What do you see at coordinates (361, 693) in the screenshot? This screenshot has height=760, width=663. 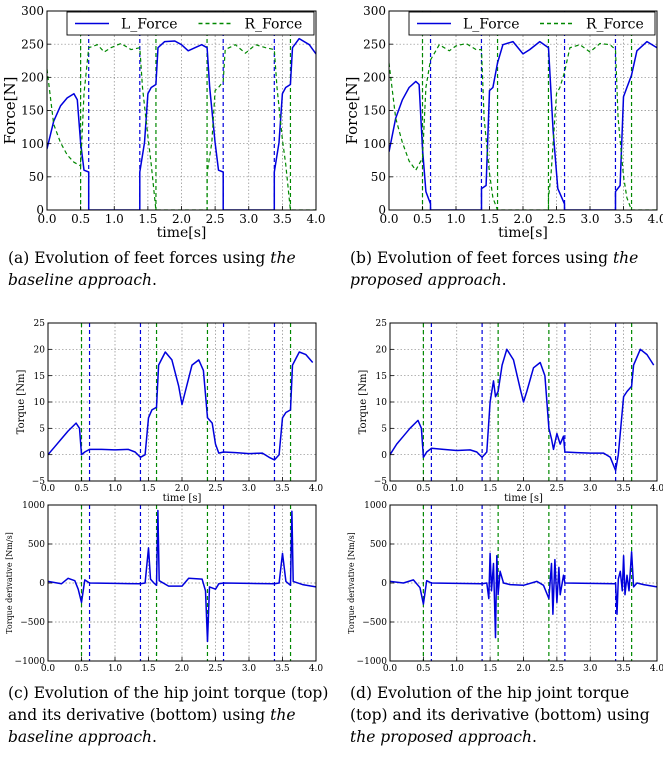 I see `caption-d-label: (d)` at bounding box center [361, 693].